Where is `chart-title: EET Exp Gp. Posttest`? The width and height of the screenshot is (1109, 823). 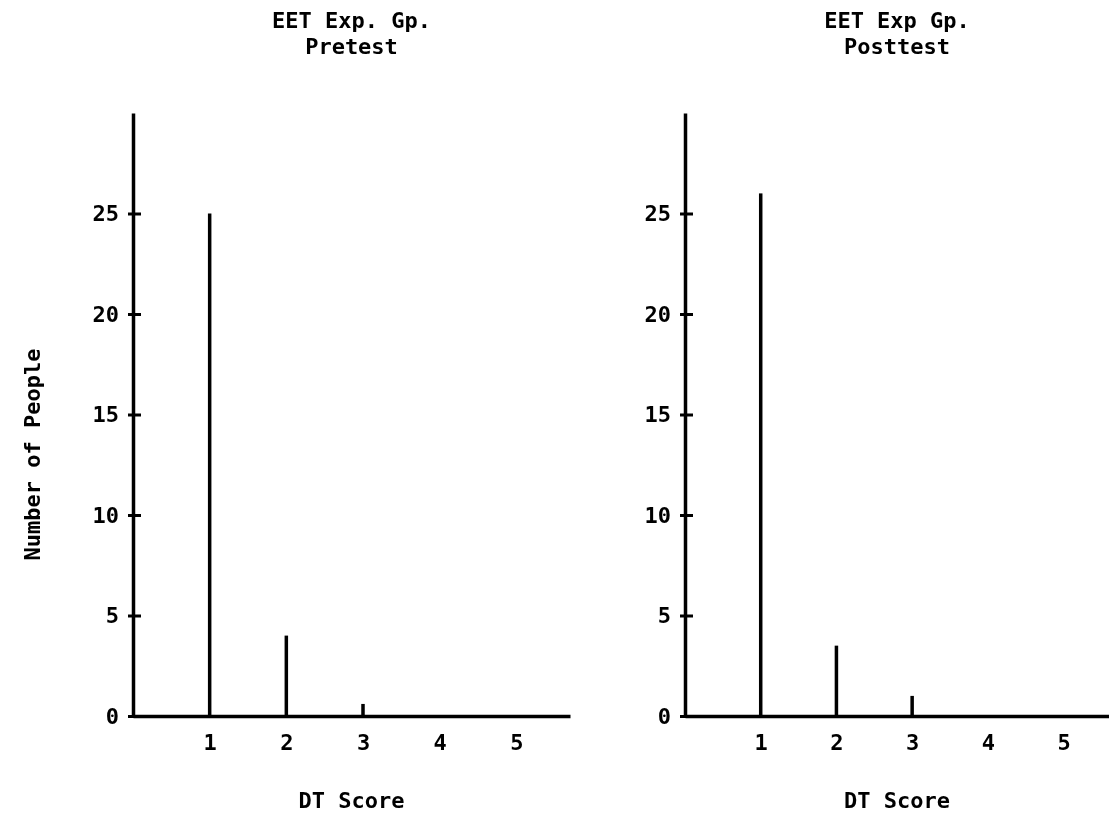
chart-title: EET Exp Gp. Posttest is located at coordinates (897, 33).